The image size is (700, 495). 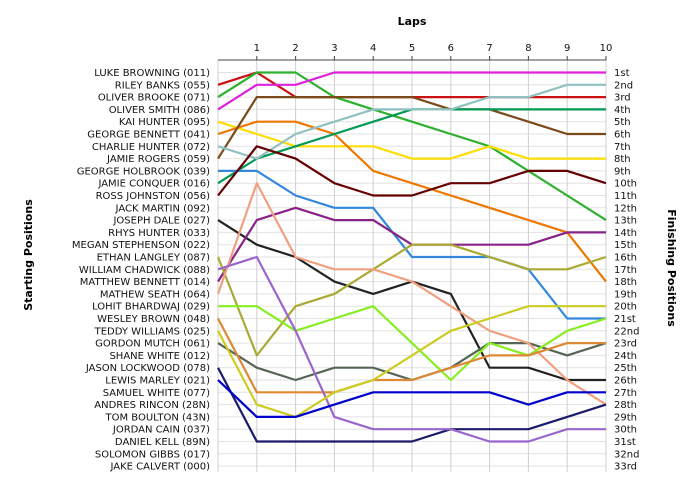 I want to click on left-axis-title: Starting Positions, so click(x=28, y=255).